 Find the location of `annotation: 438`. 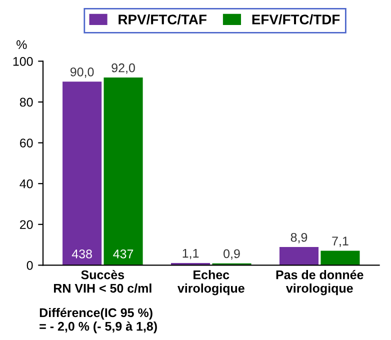

annotation: 438 is located at coordinates (82, 254).